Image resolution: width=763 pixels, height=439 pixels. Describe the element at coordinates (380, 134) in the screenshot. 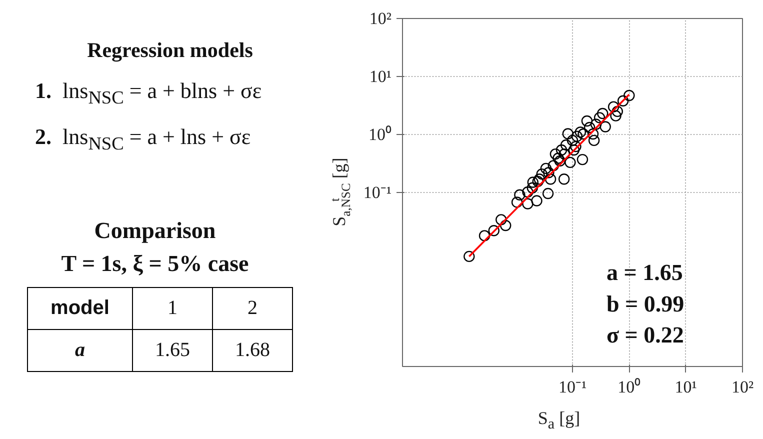

I see `y-tick-label: 10⁰` at that location.